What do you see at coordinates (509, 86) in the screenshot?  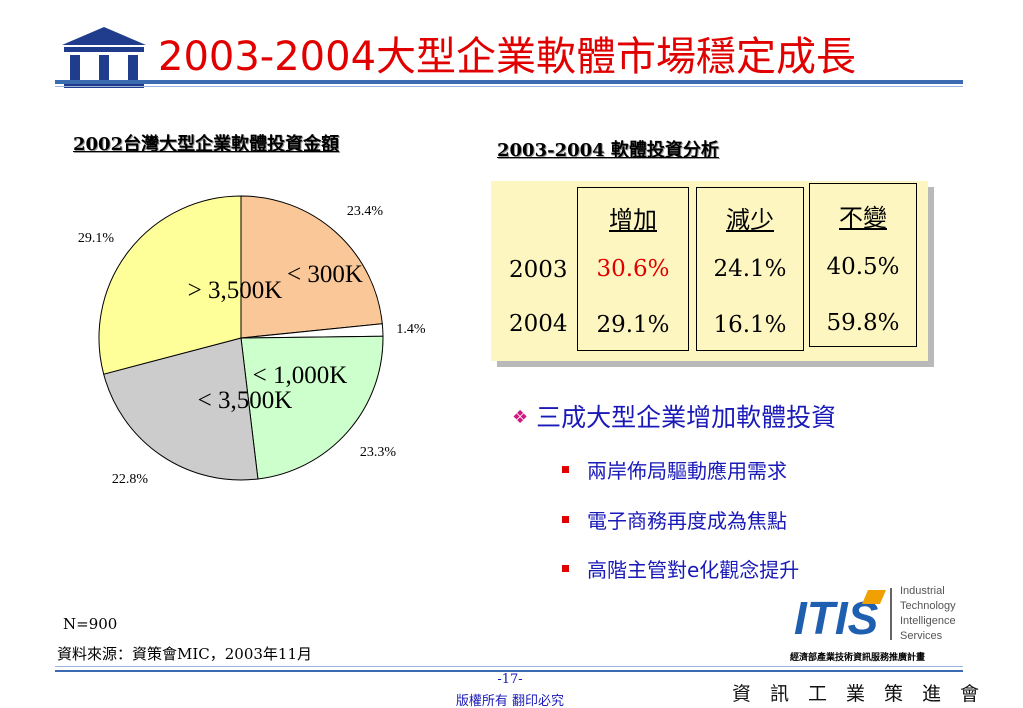 I see `title-rule-thin` at bounding box center [509, 86].